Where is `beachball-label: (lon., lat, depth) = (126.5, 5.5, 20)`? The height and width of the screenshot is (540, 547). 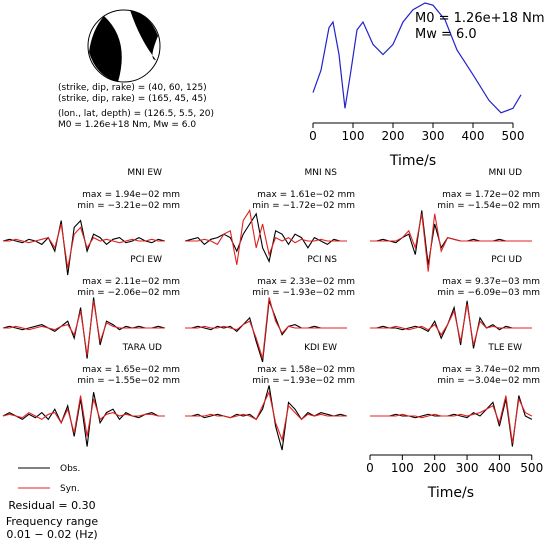 beachball-label: (lon., lat, depth) = (126.5, 5.5, 20) is located at coordinates (136, 114).